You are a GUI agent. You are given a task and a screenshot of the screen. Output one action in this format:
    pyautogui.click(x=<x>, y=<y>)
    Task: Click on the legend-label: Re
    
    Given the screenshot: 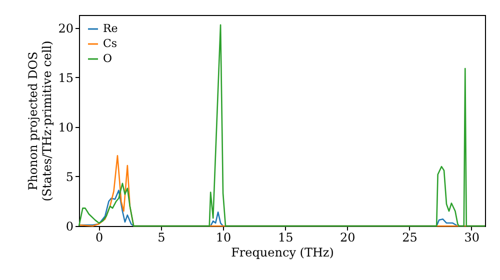 What is the action you would take?
    pyautogui.click(x=110, y=28)
    